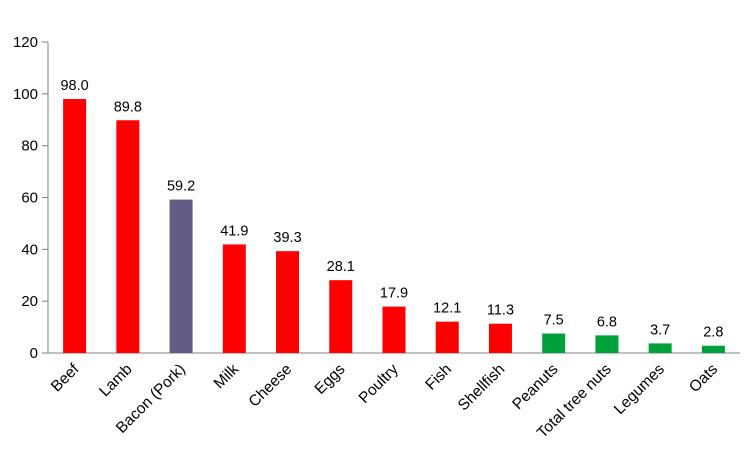 The height and width of the screenshot is (475, 748). I want to click on x-axis-label-shellfish: Shellfish, so click(481, 387).